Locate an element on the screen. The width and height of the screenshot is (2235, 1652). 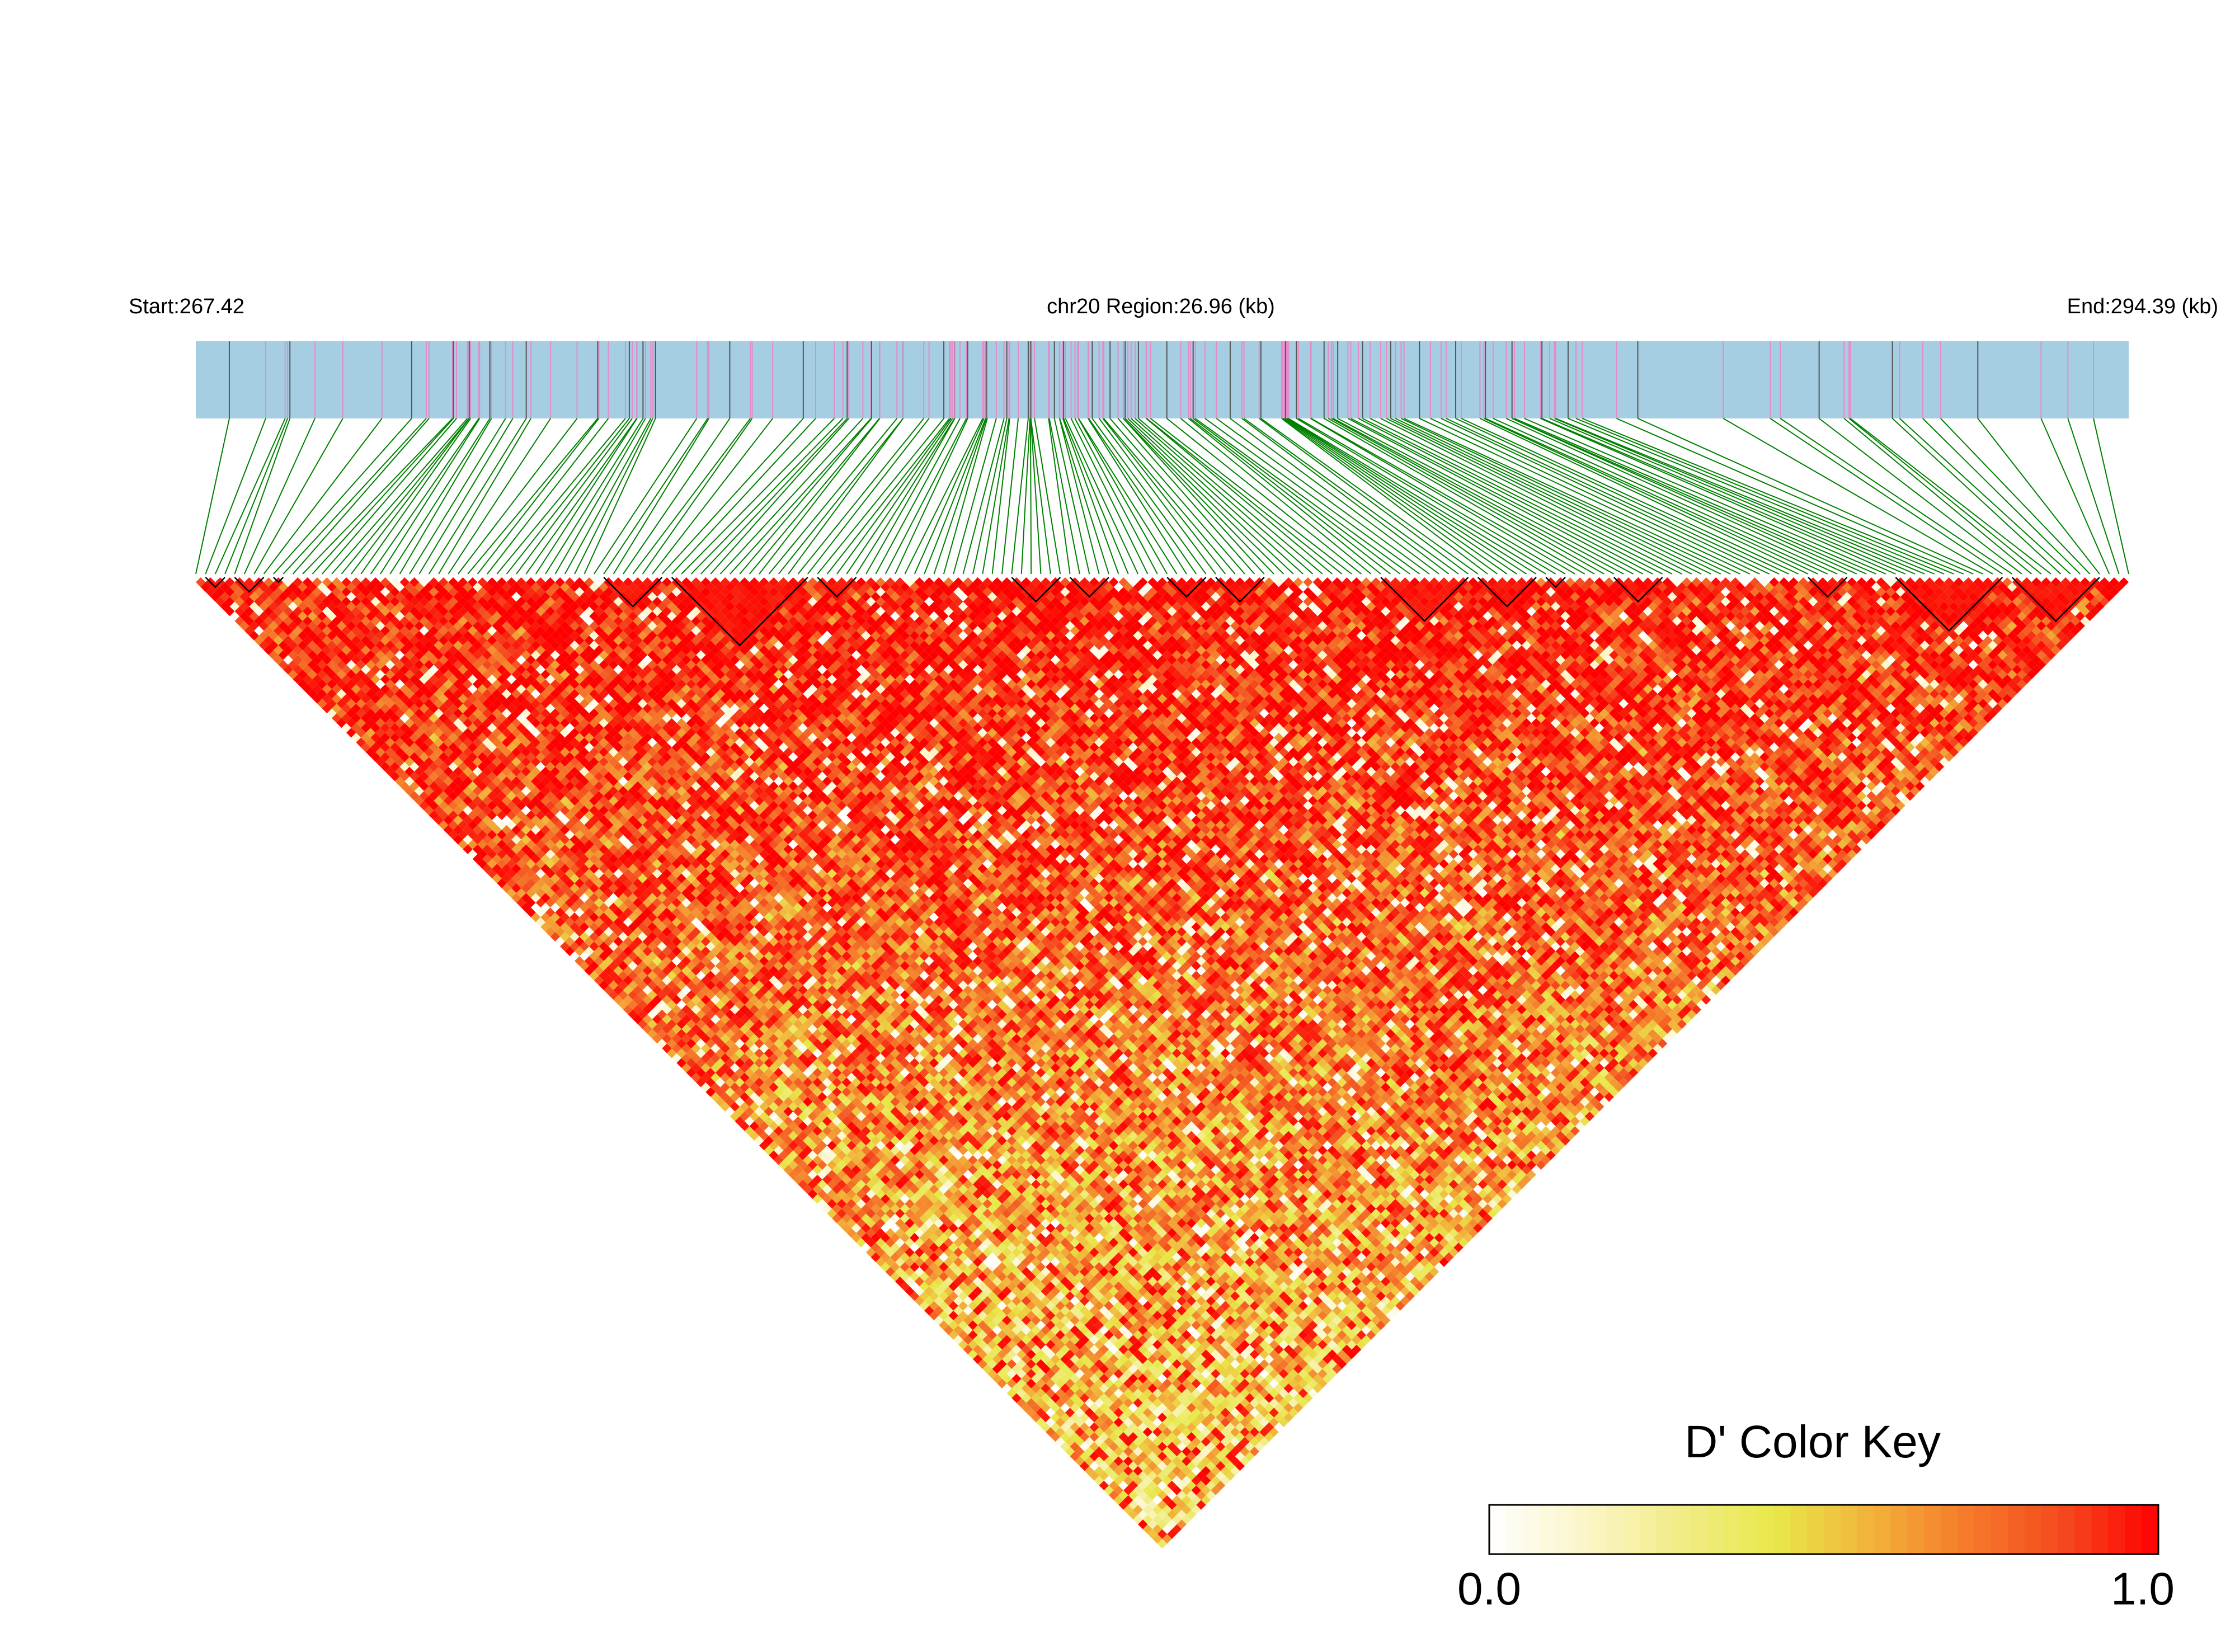
region-end-label: End:294.39 (kb) is located at coordinates (2142, 306).